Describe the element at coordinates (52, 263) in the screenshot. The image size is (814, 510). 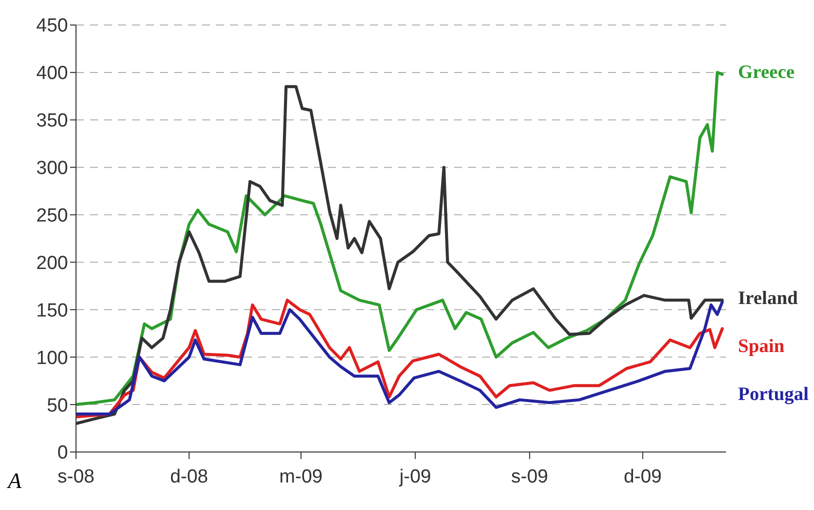
I see `y-tick-label: 200` at that location.